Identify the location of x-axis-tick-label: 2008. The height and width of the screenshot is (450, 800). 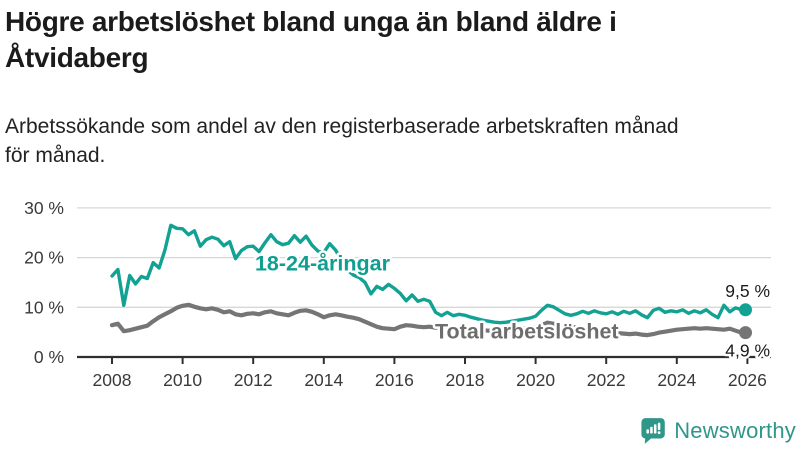
(112, 380).